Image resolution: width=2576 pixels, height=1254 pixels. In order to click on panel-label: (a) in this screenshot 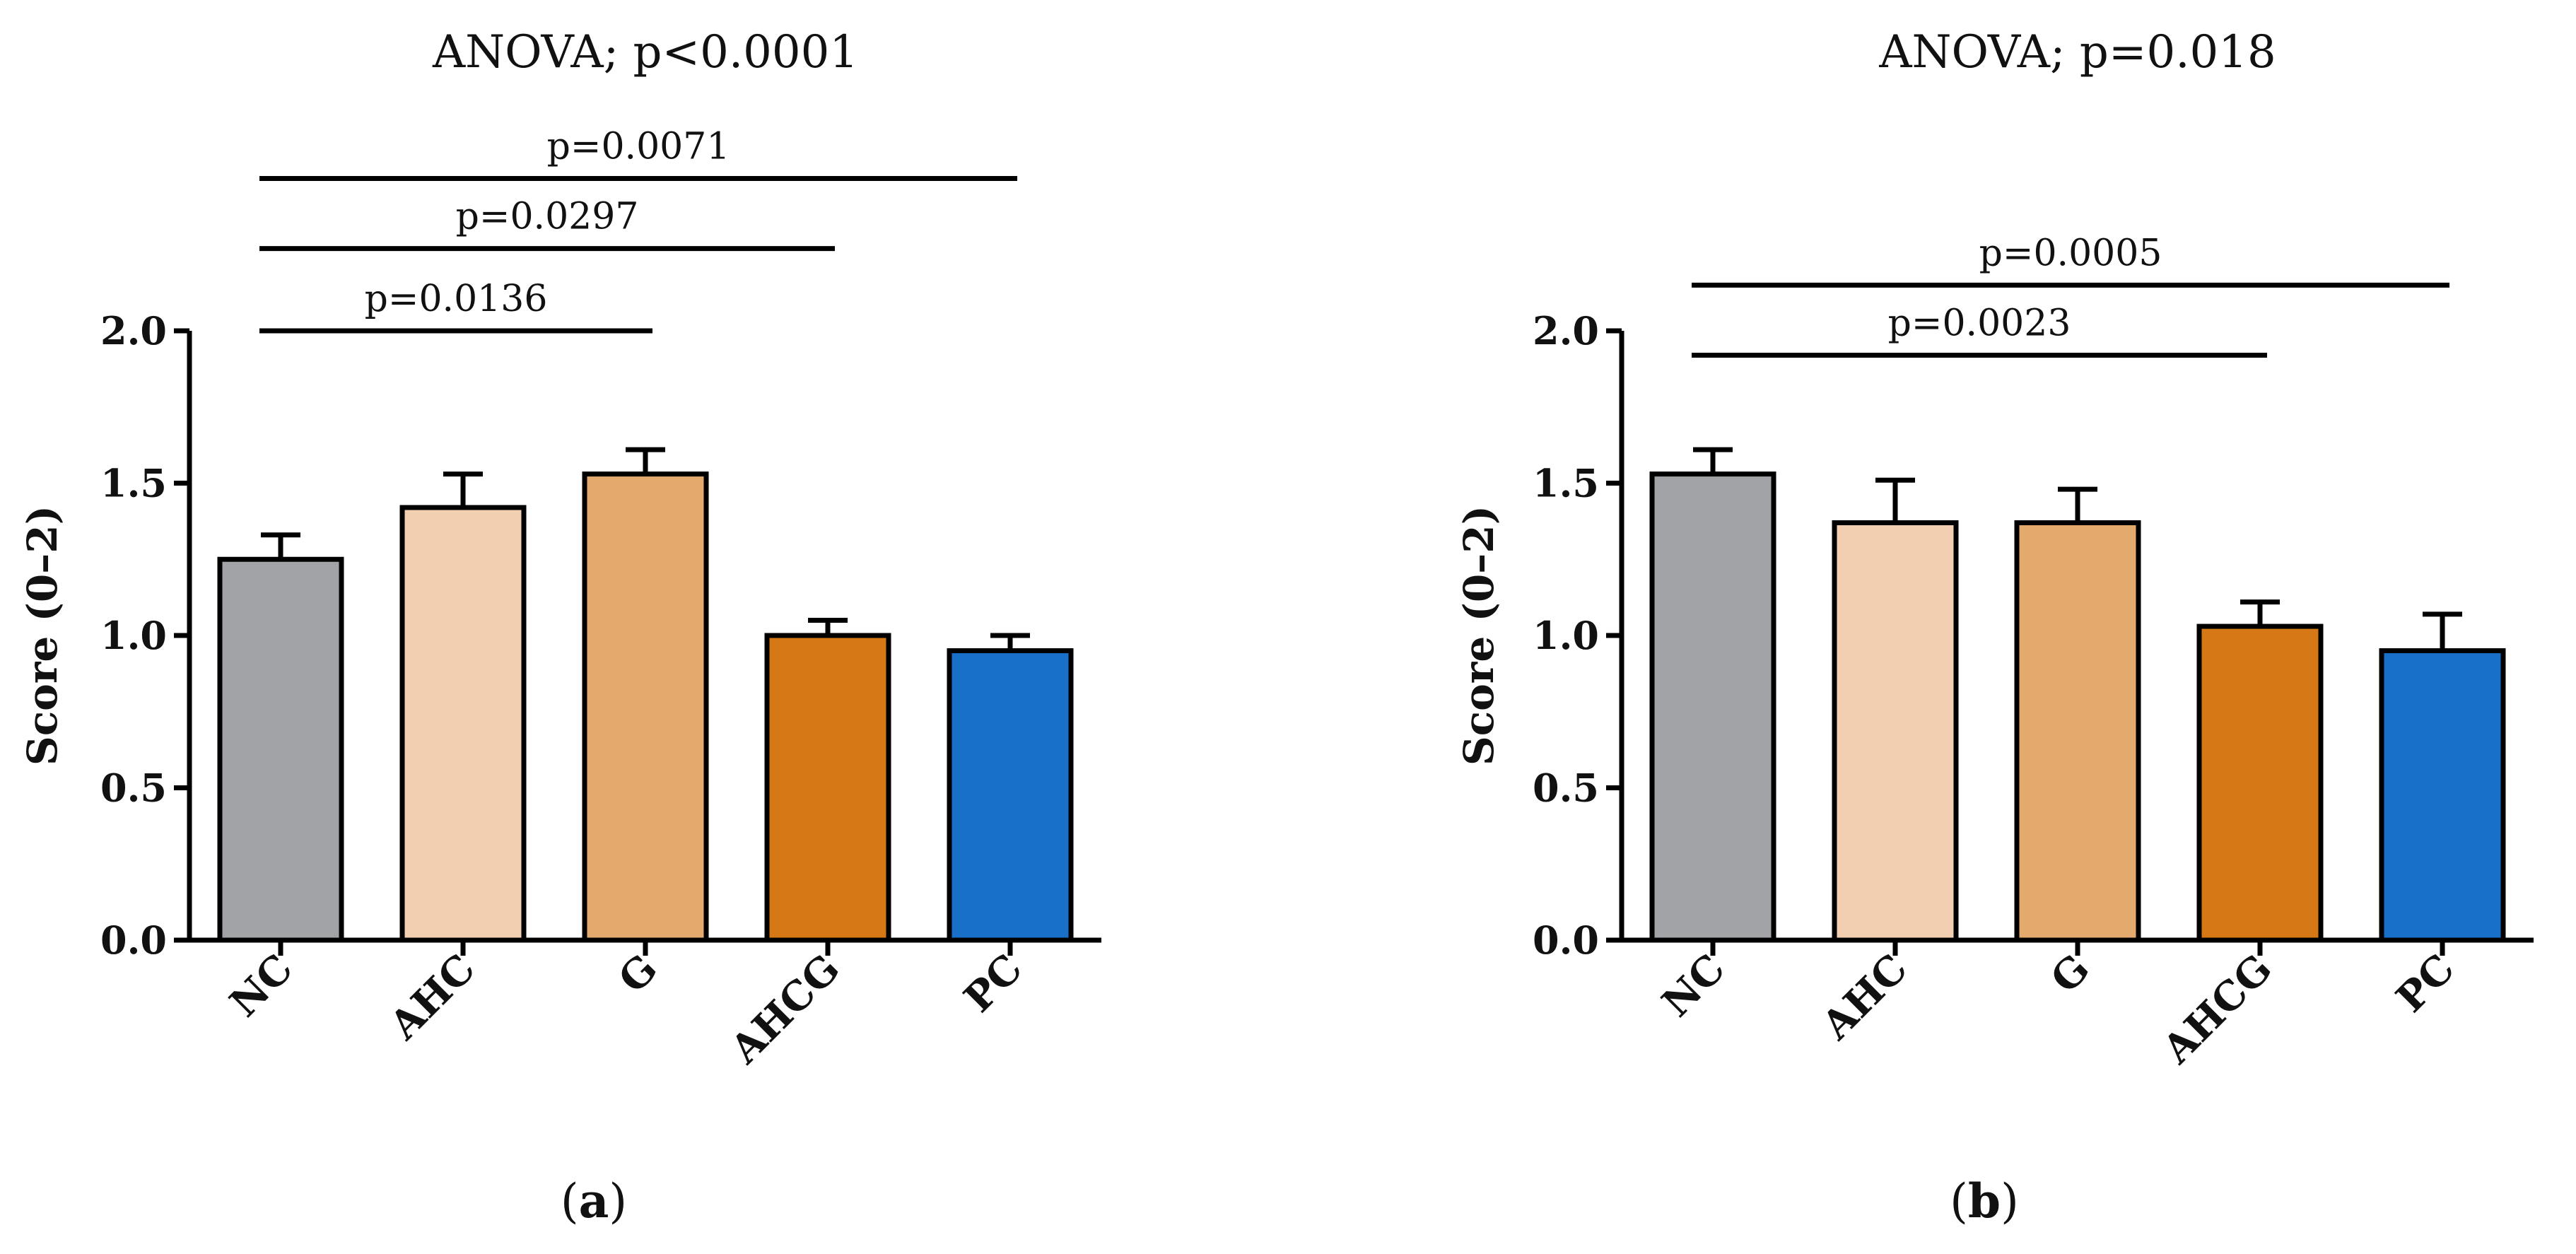, I will do `click(594, 1201)`.